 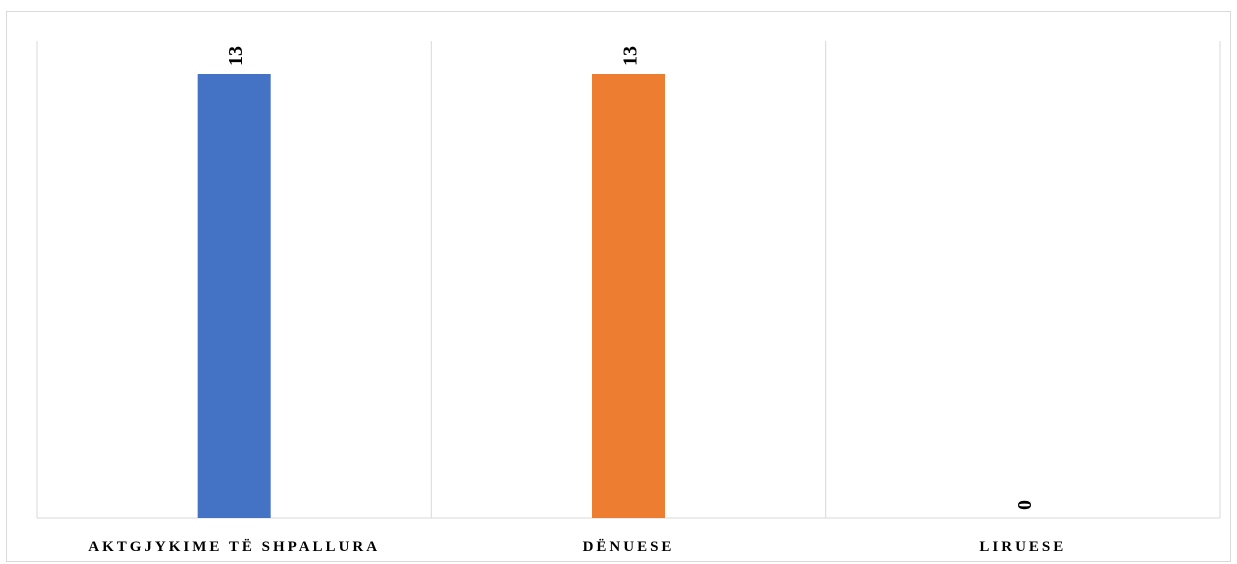 What do you see at coordinates (1022, 547) in the screenshot?
I see `category-label: LIRUESE` at bounding box center [1022, 547].